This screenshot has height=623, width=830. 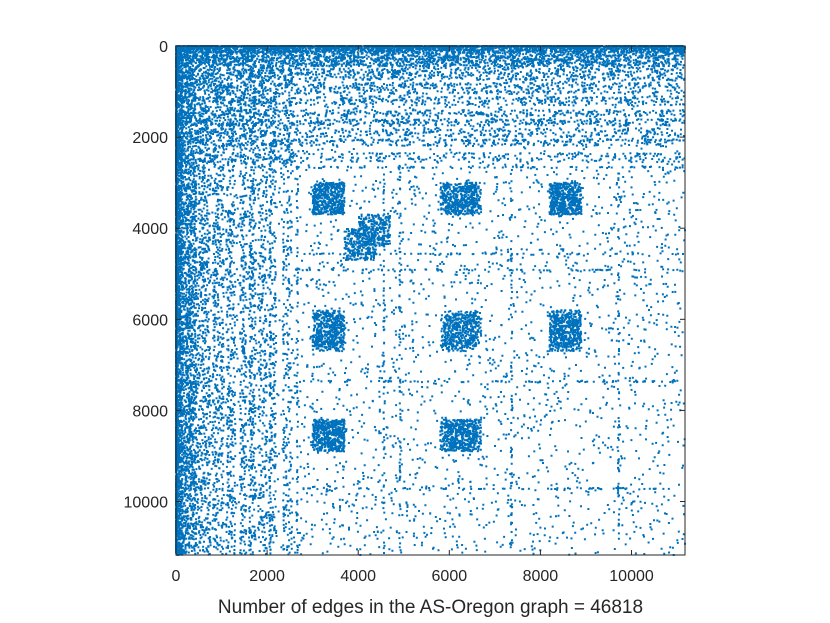 What do you see at coordinates (631, 576) in the screenshot?
I see `x-tick-label: 10000` at bounding box center [631, 576].